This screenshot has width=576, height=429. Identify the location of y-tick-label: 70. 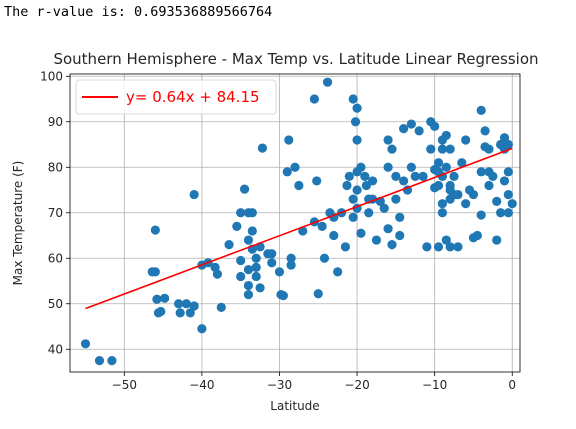
(55, 213).